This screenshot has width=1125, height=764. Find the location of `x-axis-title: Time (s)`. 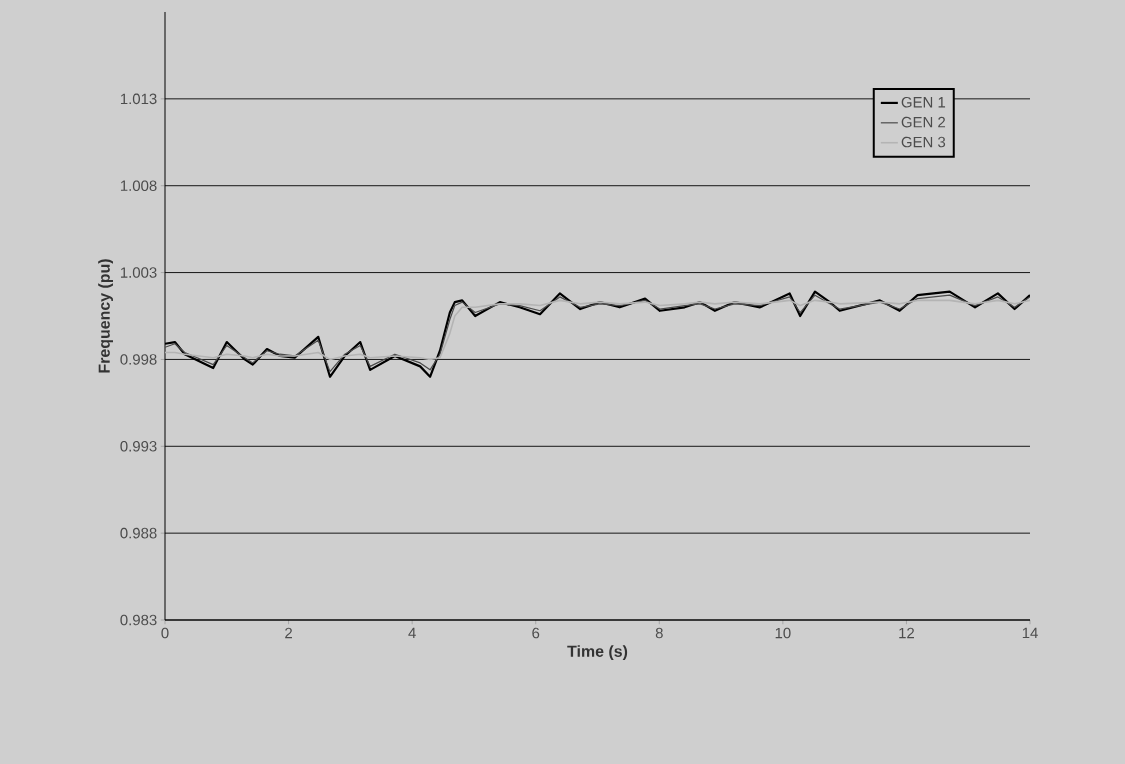

x-axis-title: Time (s) is located at coordinates (597, 653).